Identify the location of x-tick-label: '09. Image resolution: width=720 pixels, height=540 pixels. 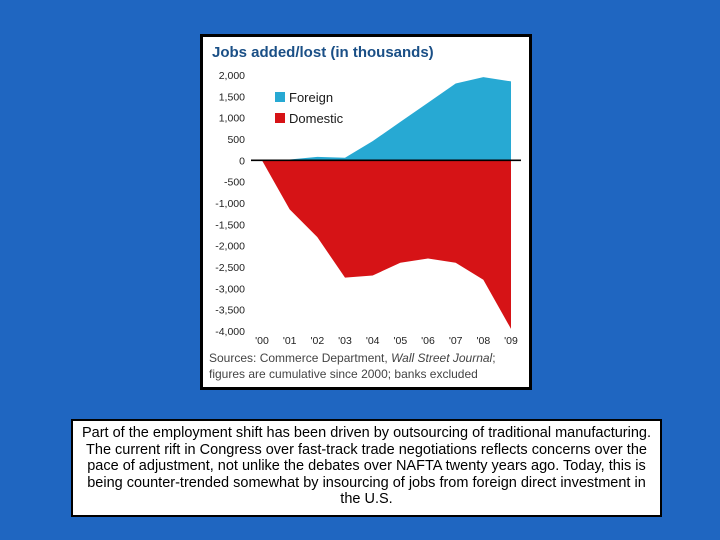
(511, 341).